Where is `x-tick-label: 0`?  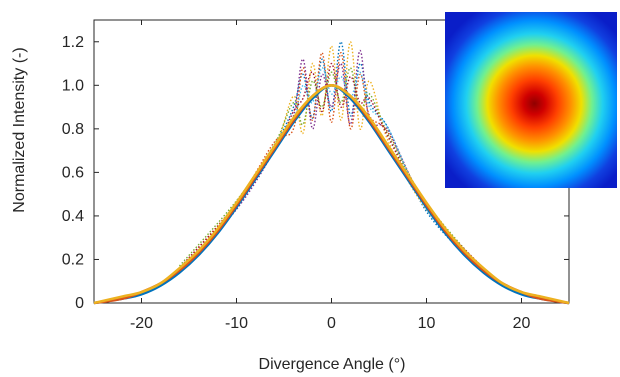
x-tick-label: 0 is located at coordinates (331, 323).